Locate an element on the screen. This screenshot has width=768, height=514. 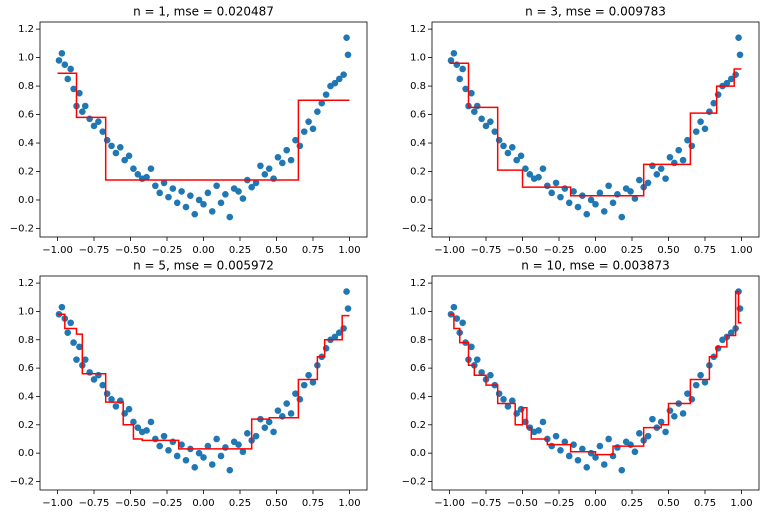
y-tick-label: −0.2 is located at coordinates (414, 481).